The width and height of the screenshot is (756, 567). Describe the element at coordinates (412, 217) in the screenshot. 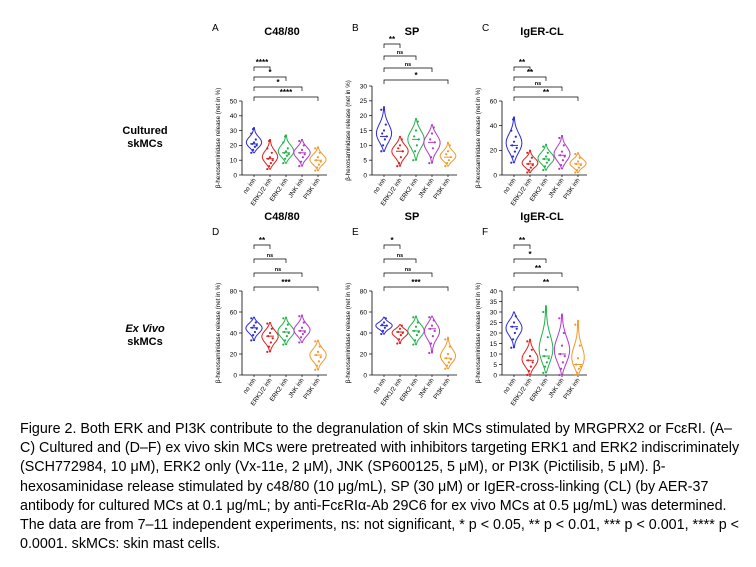

I see `panel-title: SP` at that location.